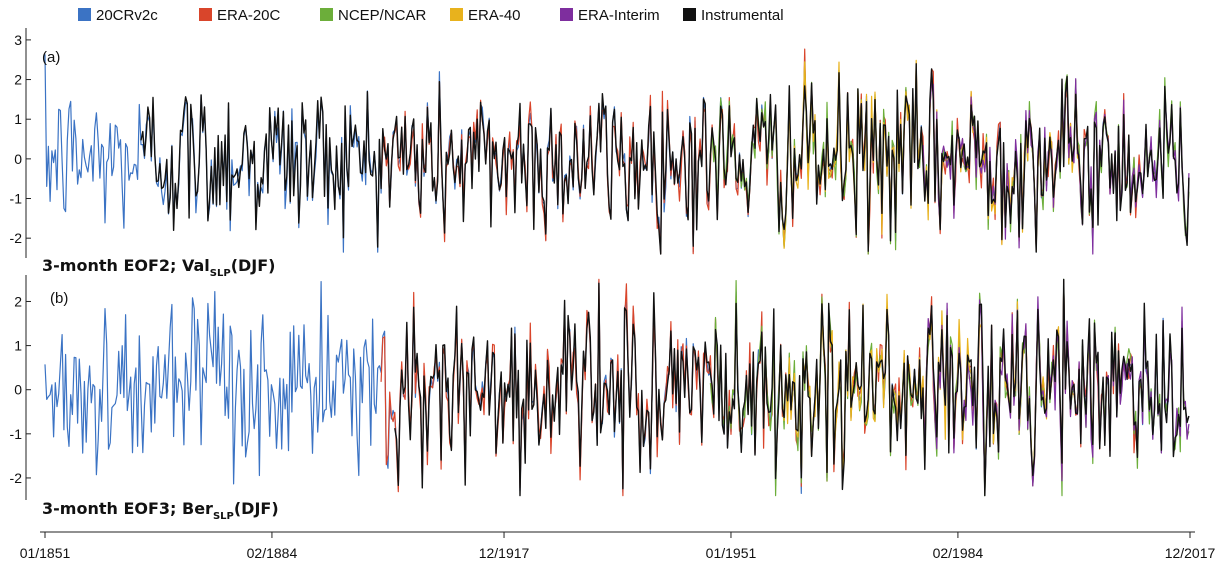 The height and width of the screenshot is (570, 1220). I want to click on legend-item-20crv2c: 20CRv2c, so click(118, 15).